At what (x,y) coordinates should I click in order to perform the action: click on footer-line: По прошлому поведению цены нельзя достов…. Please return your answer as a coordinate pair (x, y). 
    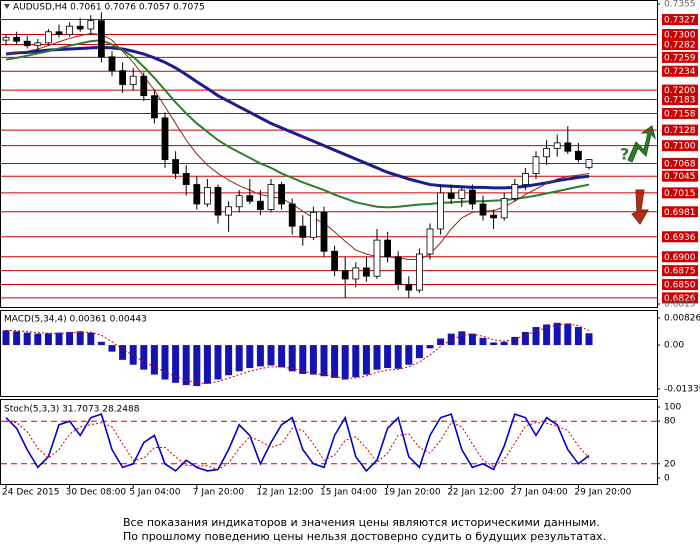
    Looking at the image, I should click on (364, 536).